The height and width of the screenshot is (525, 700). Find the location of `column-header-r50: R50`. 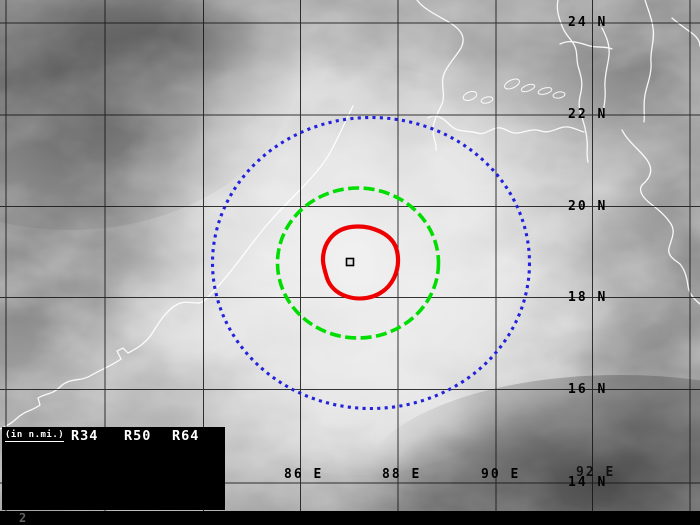

column-header-r50: R50 is located at coordinates (138, 436).